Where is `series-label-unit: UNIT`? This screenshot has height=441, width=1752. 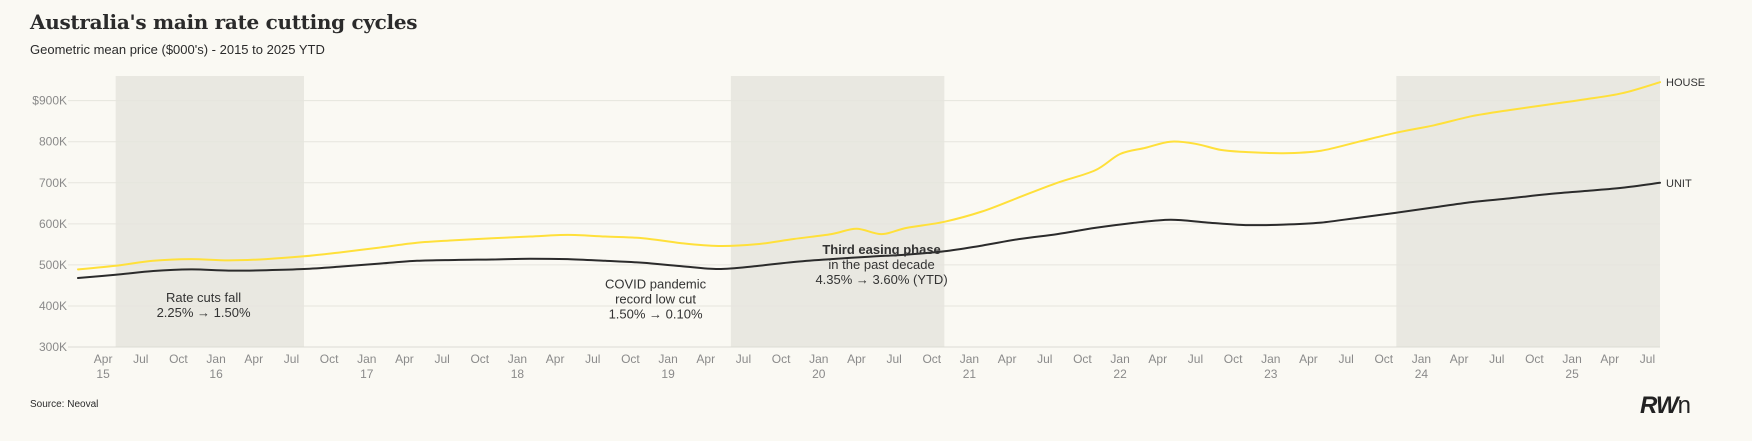 series-label-unit: UNIT is located at coordinates (1679, 184).